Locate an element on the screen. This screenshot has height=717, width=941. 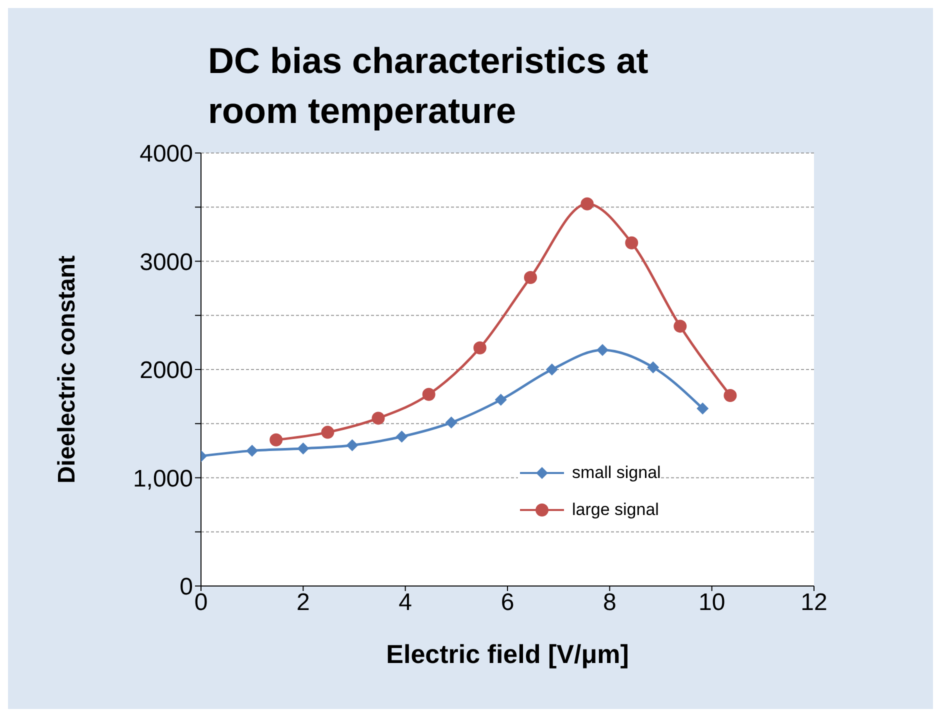
x-tick-label: 12 is located at coordinates (814, 602).